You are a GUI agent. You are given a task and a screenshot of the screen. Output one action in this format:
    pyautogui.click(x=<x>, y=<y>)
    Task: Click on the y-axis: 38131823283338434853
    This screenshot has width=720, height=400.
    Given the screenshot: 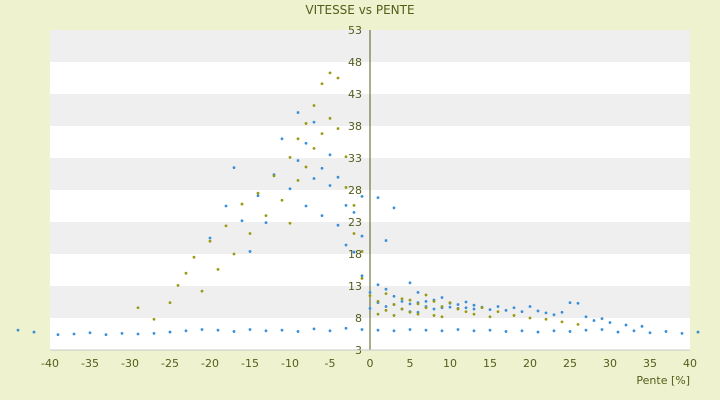 What is the action you would take?
    pyautogui.click(x=359, y=190)
    